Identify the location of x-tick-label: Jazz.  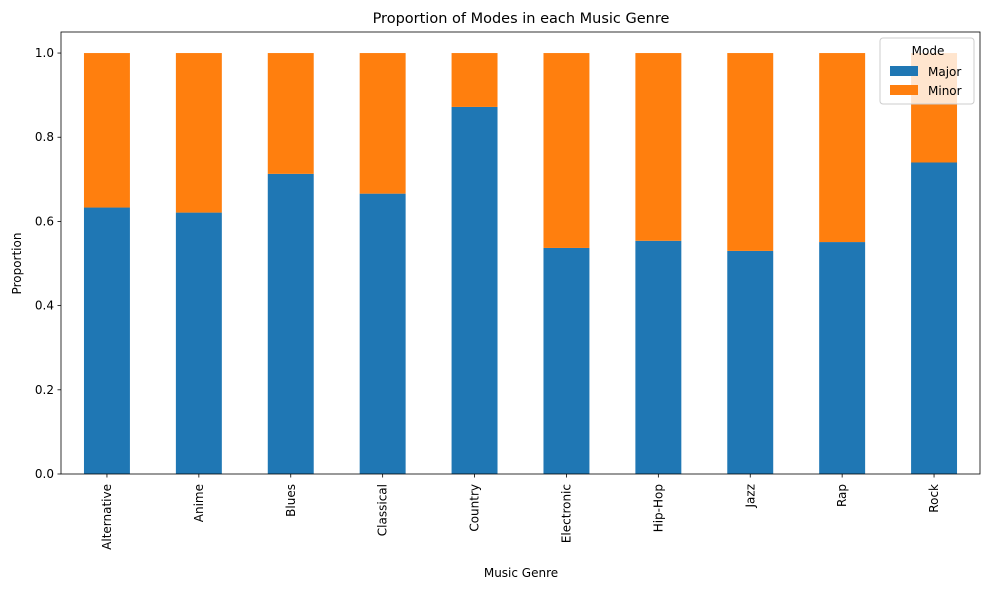
(750, 496).